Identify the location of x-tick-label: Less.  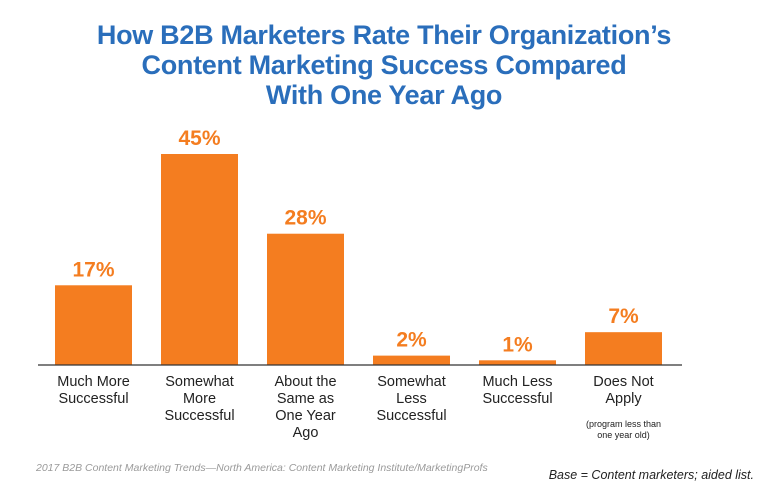
(411, 399).